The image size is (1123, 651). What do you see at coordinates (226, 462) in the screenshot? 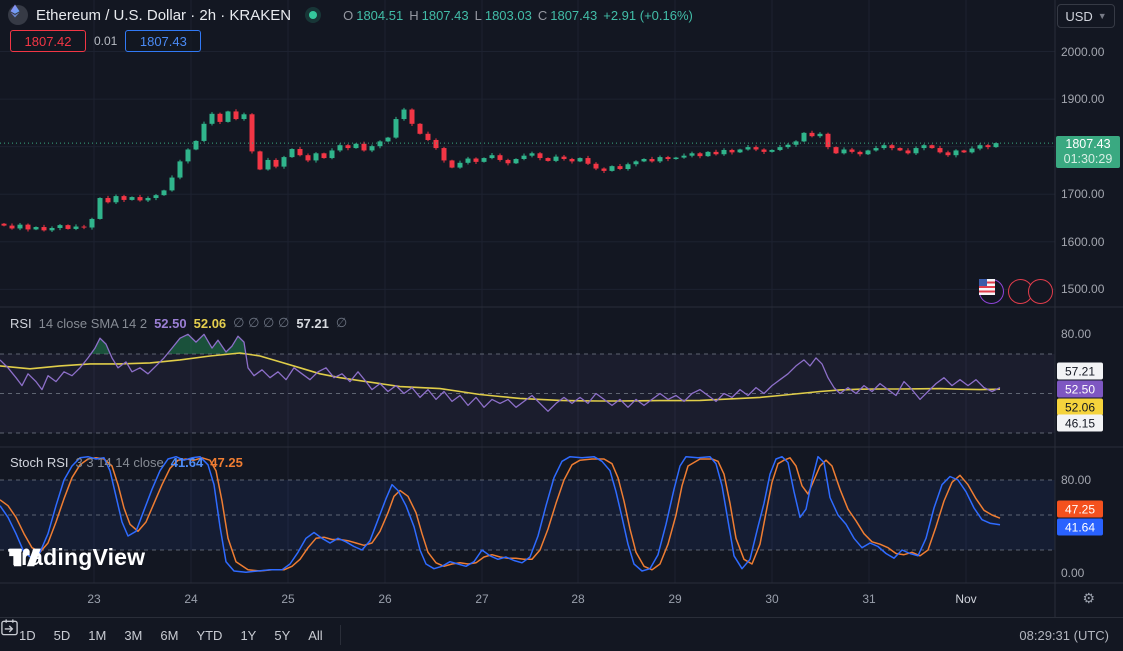
I see `stoch-d-value: 47.25` at bounding box center [226, 462].